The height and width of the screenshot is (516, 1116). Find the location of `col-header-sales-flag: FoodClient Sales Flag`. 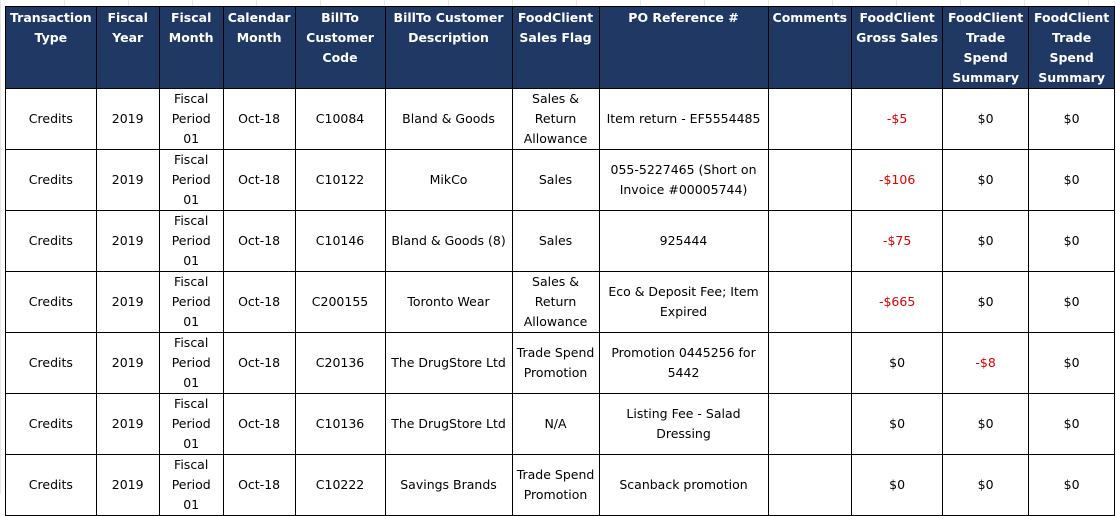

col-header-sales-flag: FoodClient Sales Flag is located at coordinates (555, 47).